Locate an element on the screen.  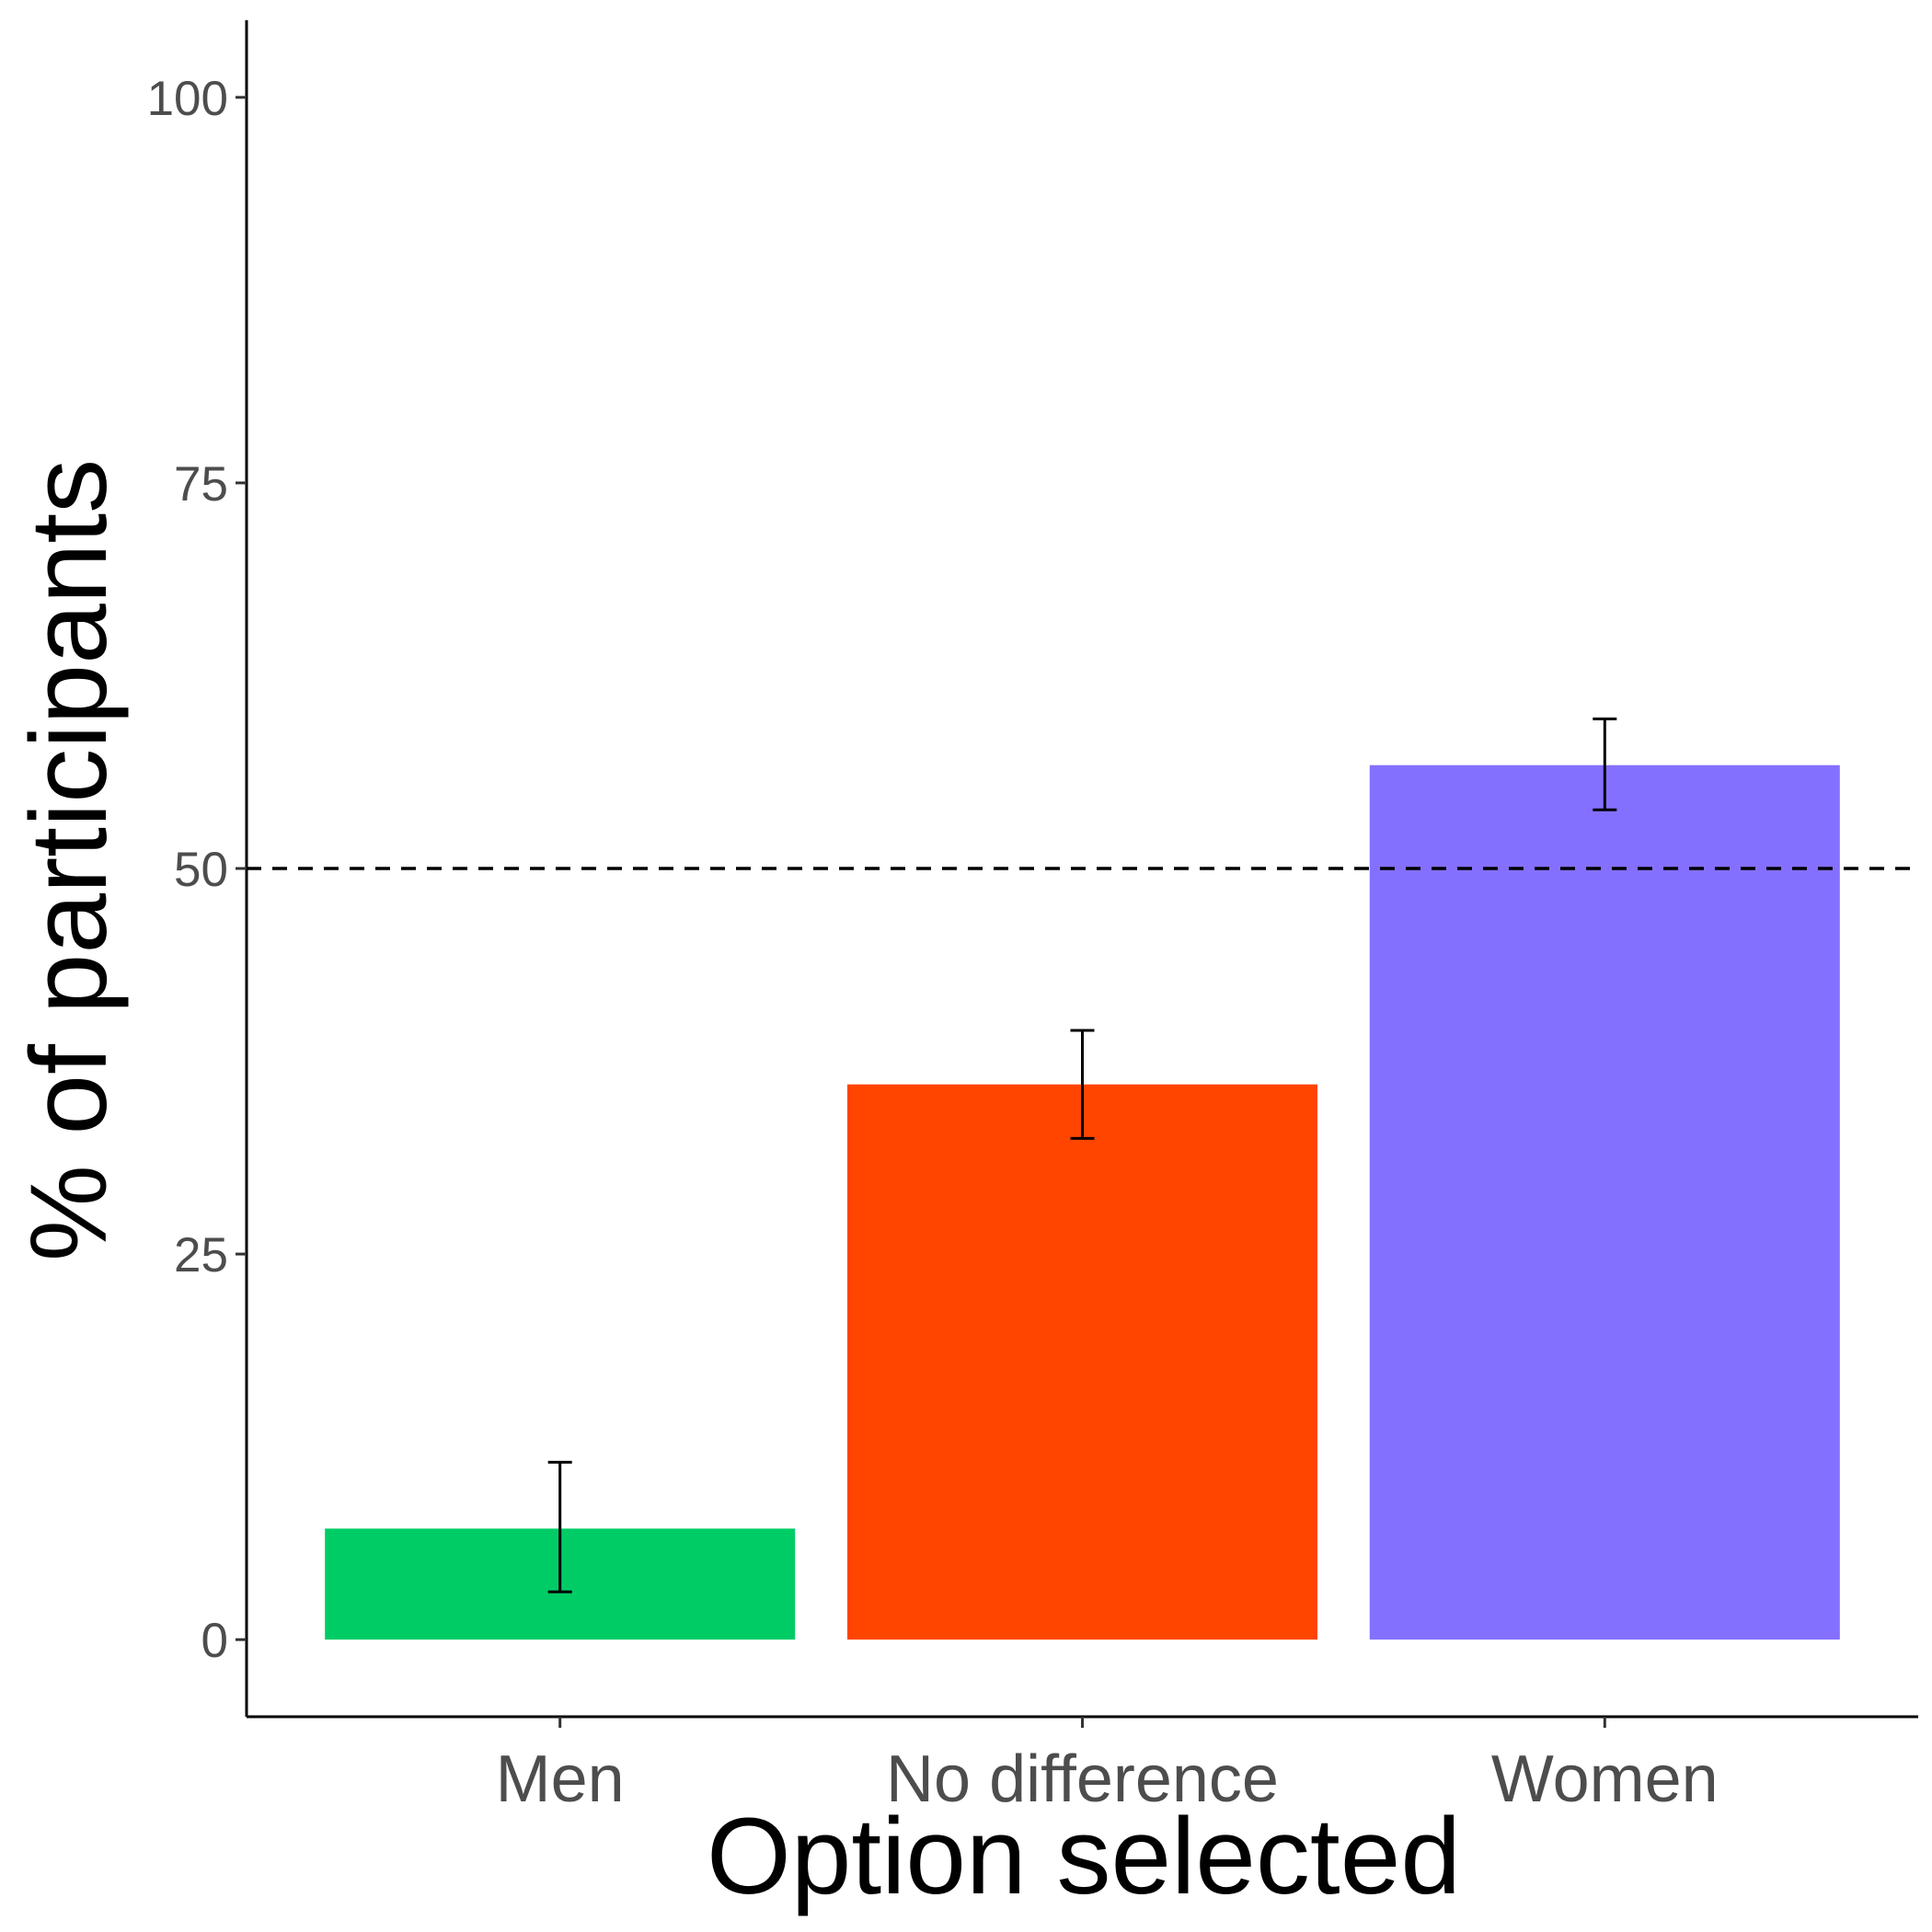
y-ticks-layer: 0 25 50 75 100 is located at coordinates (197, 870).